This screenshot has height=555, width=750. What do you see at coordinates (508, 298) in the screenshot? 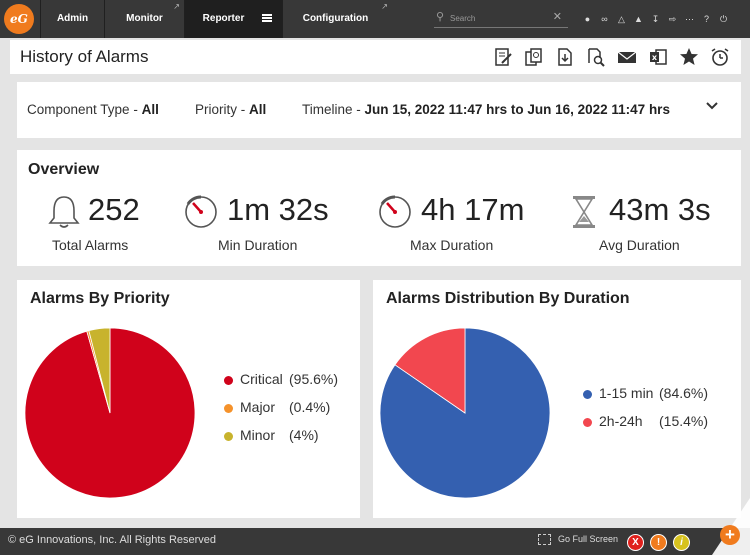
I see `card-title: Alarms Distribution By Duration` at bounding box center [508, 298].